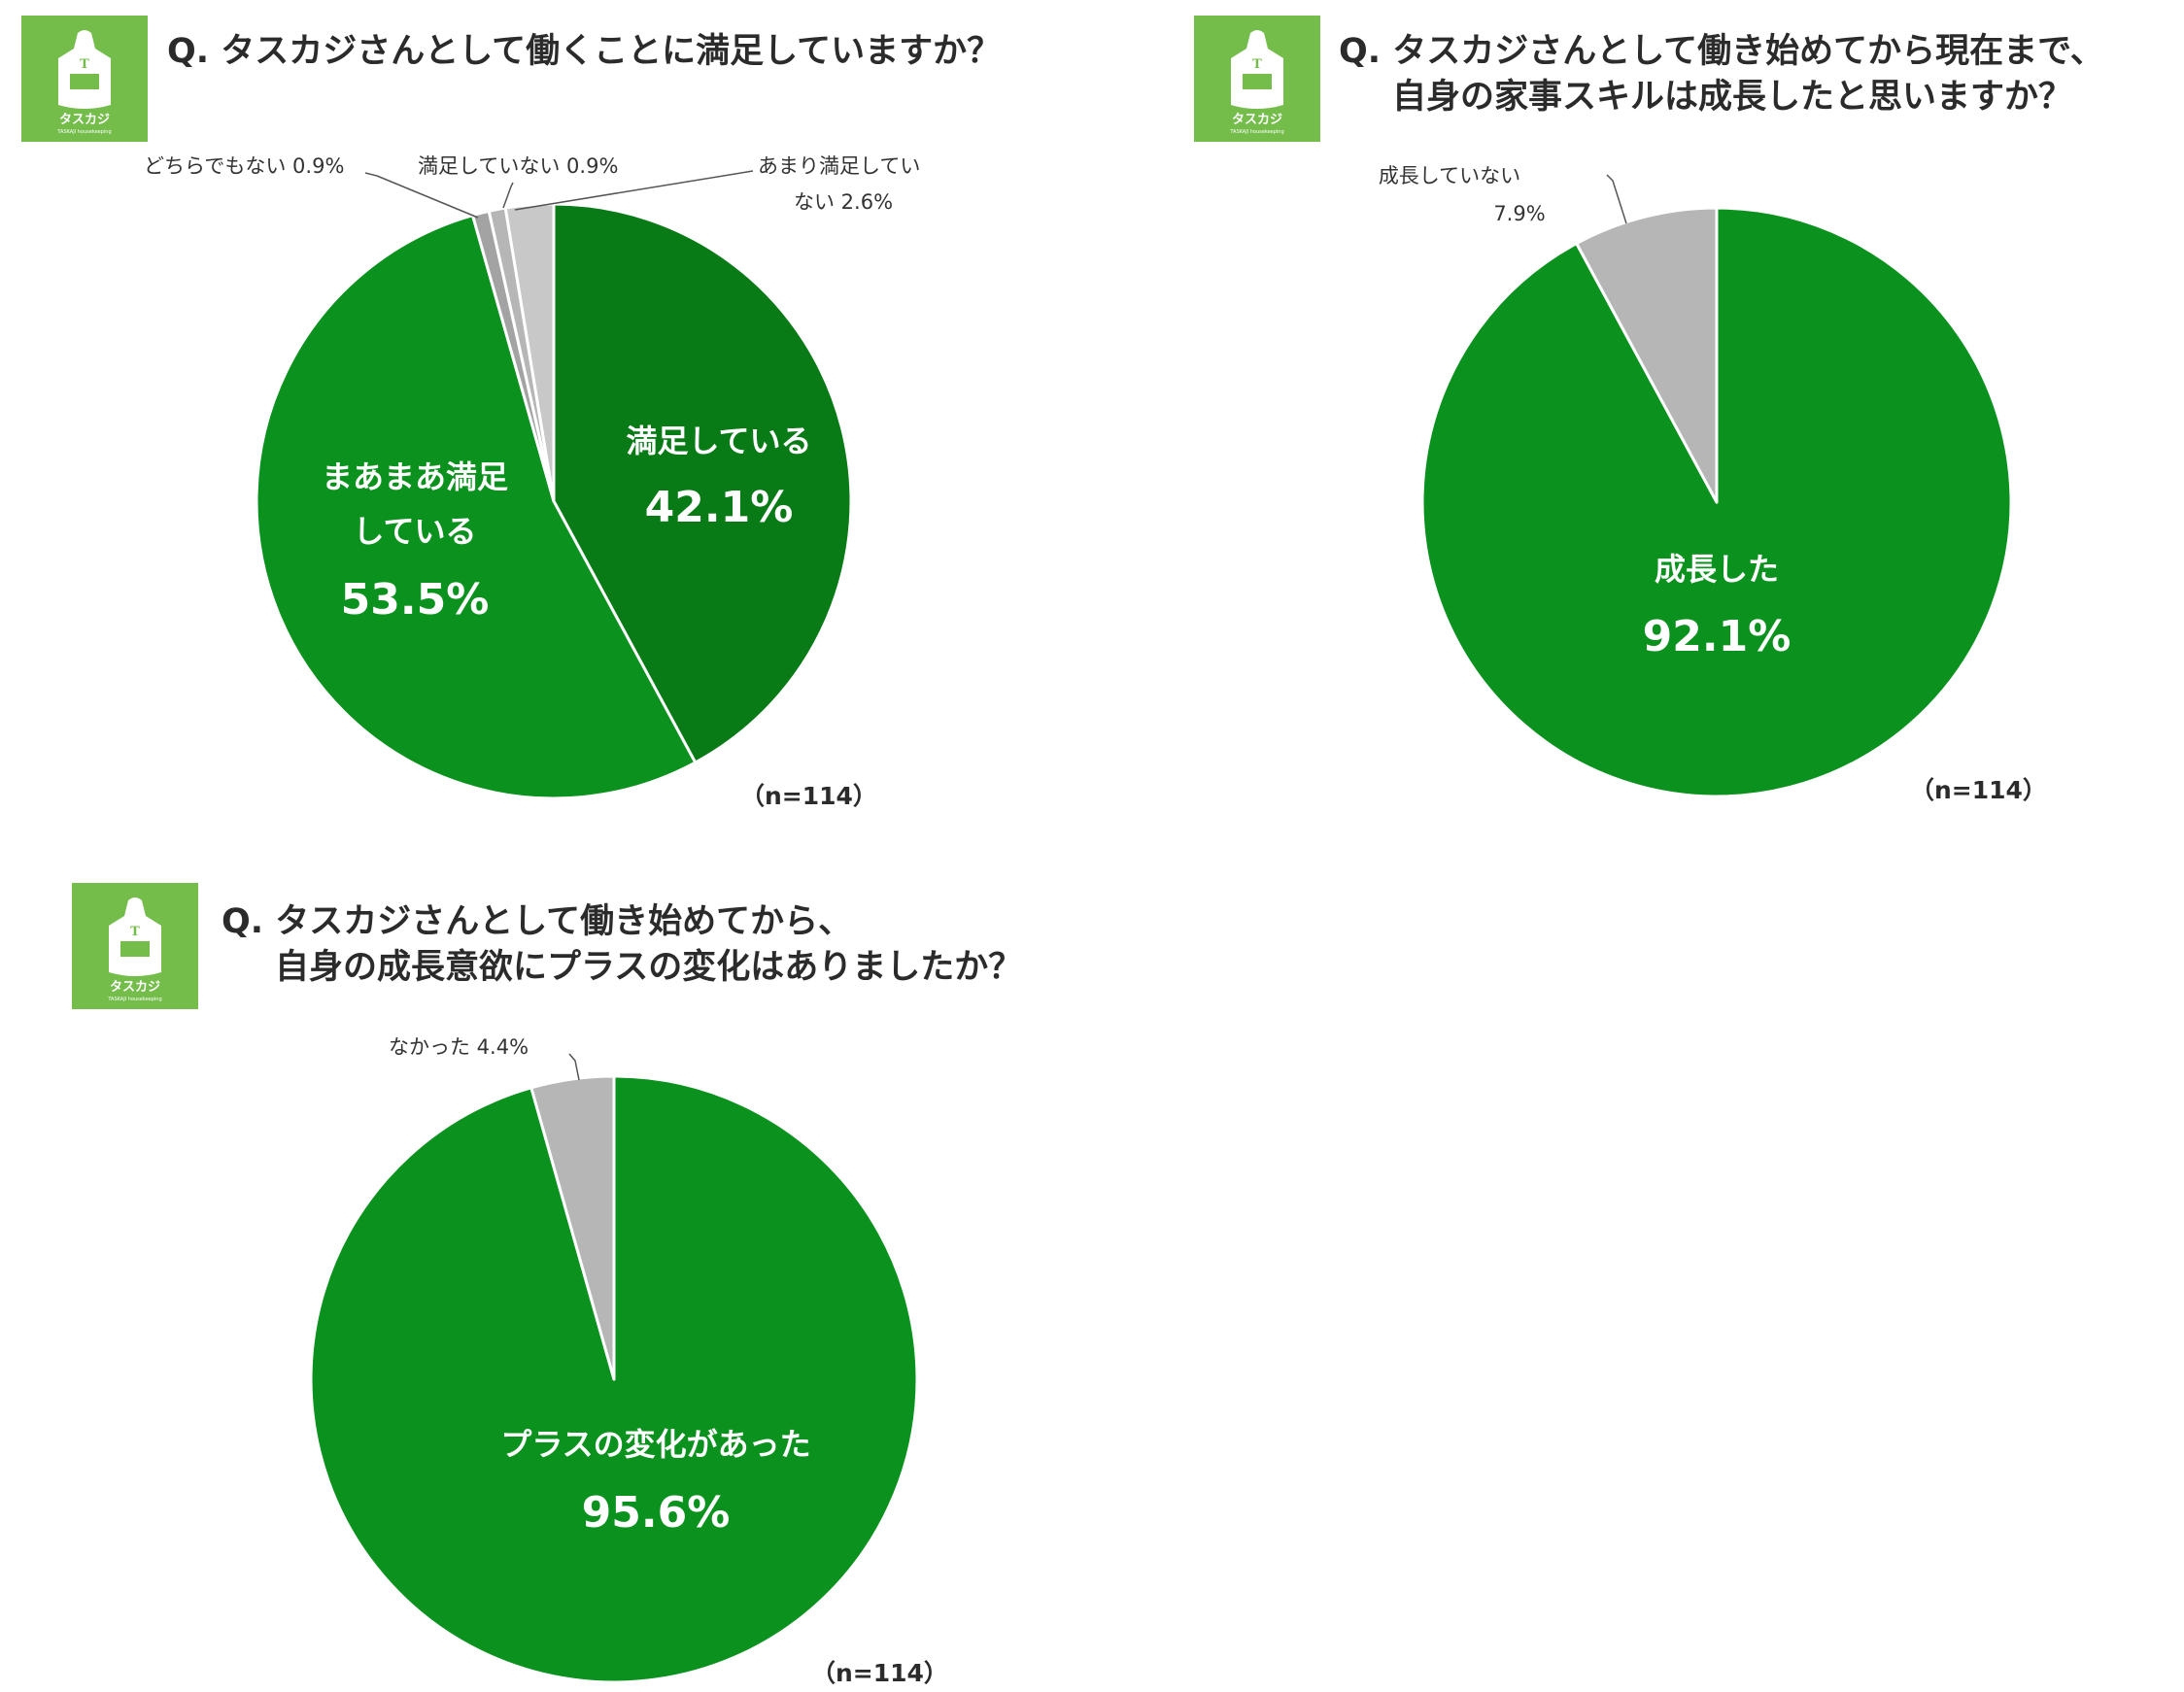 The width and height of the screenshot is (2184, 1692). I want to click on chart-title: Q. タスカジさんとして働くことに満足していますか？, so click(584, 52).